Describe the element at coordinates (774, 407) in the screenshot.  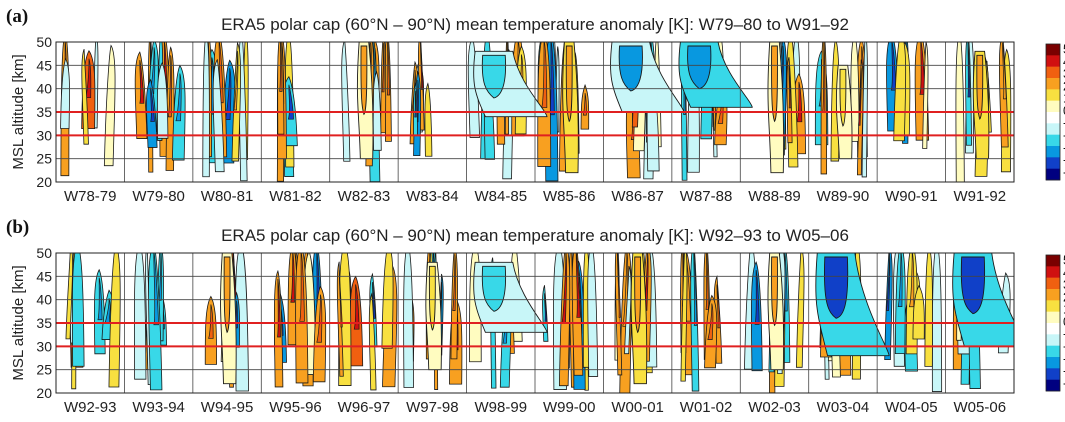
I see `x-tick-label: W02-03` at that location.